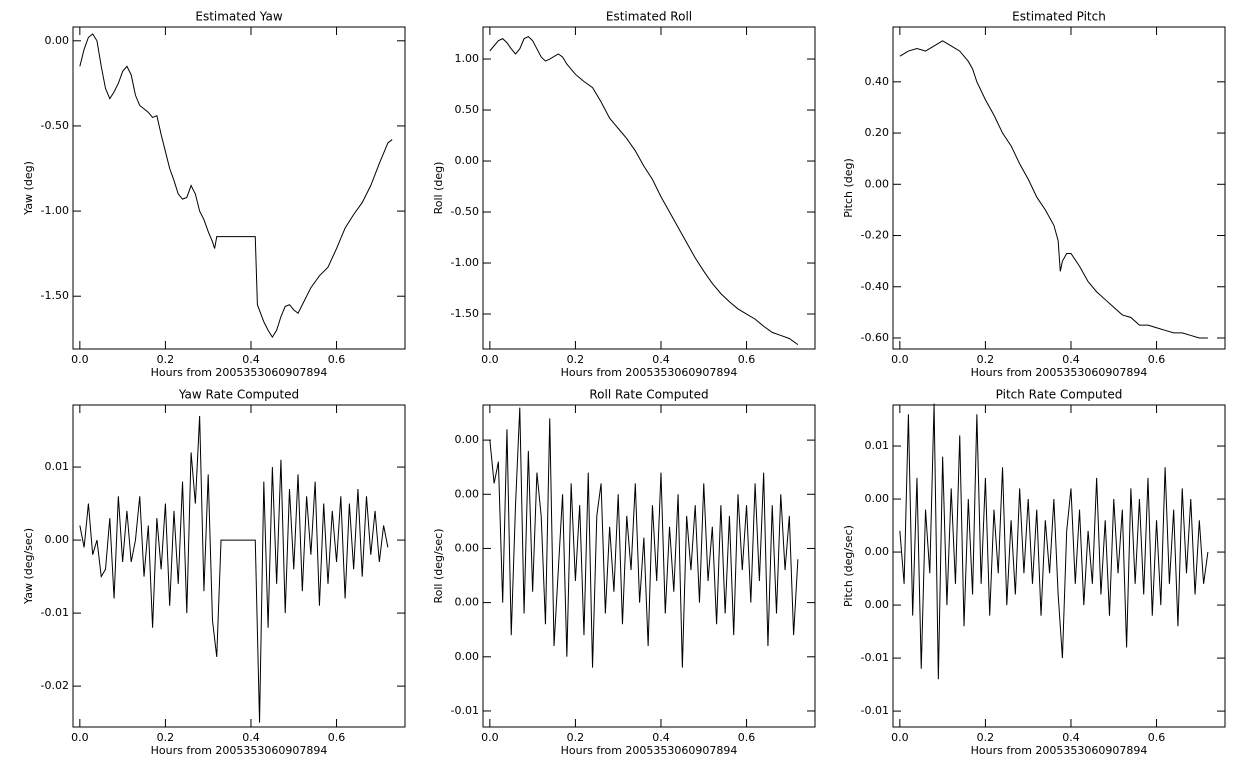  I want to click on chart-title: Estimated Pitch, so click(1059, 17).